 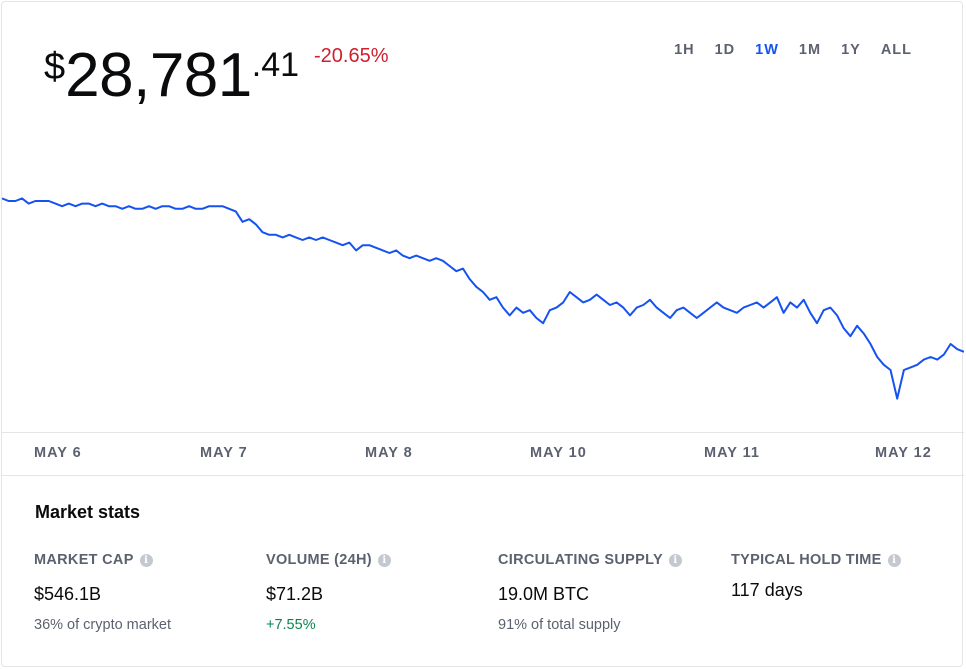 I want to click on price-display: $28,781.41, so click(x=171, y=76).